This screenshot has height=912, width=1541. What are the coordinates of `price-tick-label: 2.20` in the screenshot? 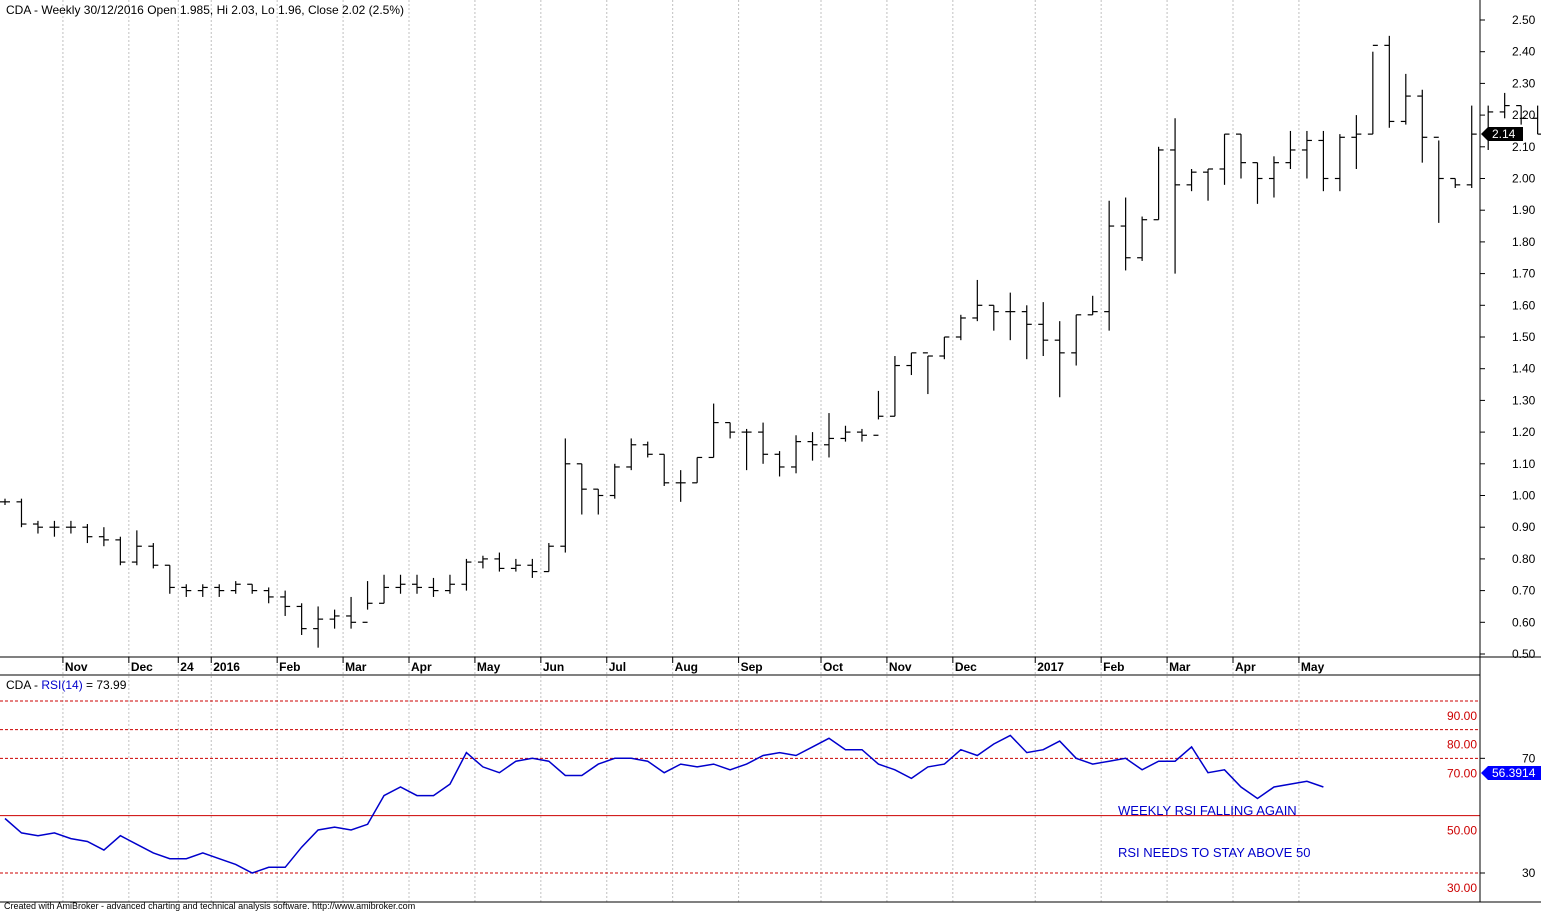 It's located at (1524, 115).